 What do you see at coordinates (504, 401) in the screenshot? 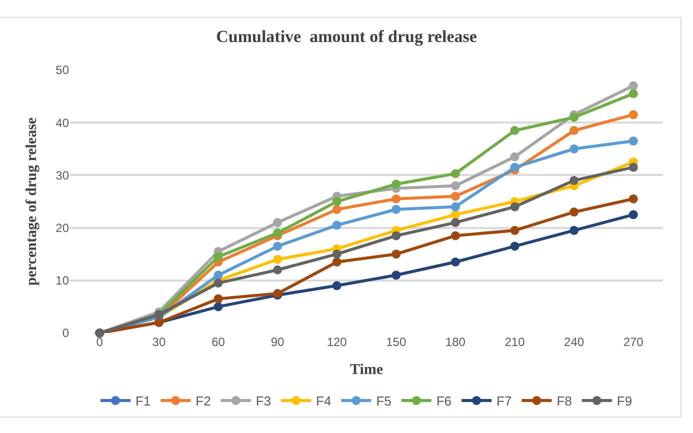
I see `legend-label: F7` at bounding box center [504, 401].